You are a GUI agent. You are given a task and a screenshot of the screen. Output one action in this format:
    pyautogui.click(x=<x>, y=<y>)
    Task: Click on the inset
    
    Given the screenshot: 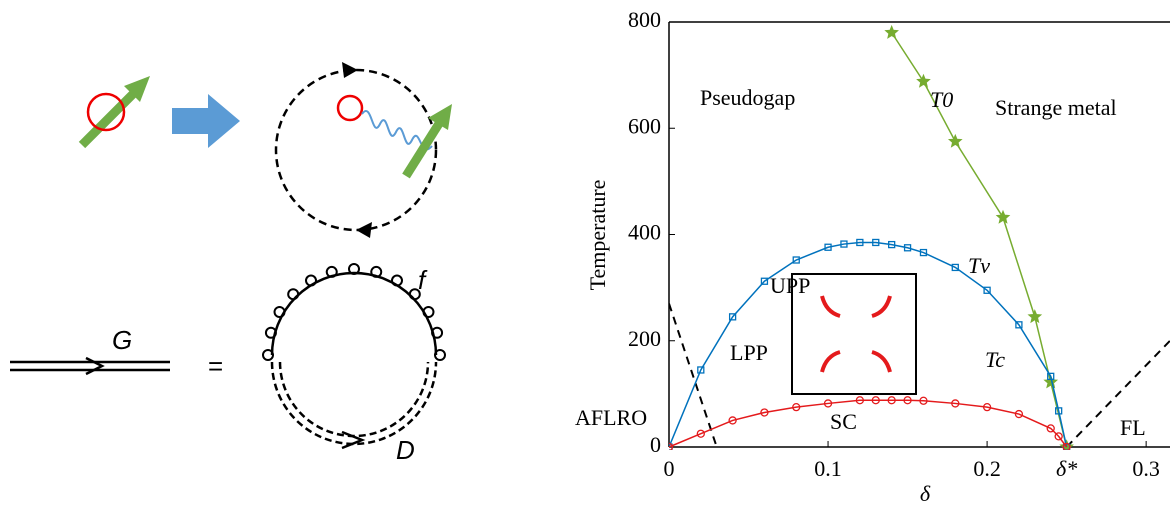 What is the action you would take?
    pyautogui.click(x=854, y=334)
    